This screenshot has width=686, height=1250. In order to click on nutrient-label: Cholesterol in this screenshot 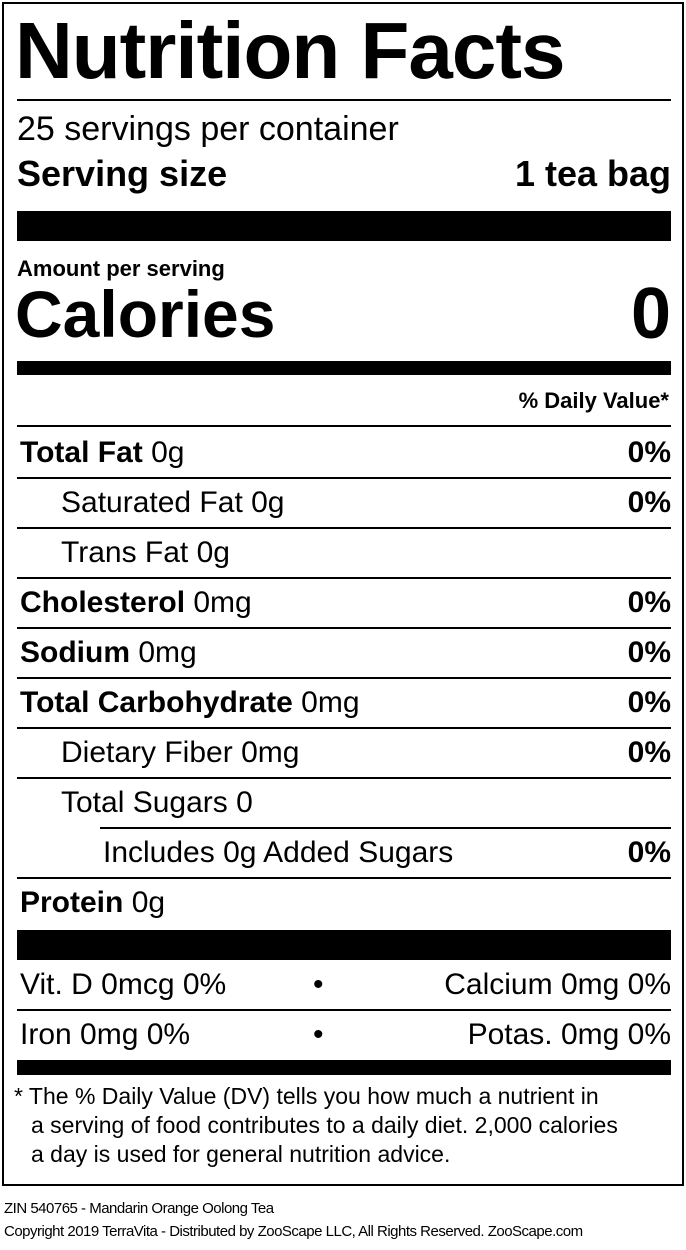, I will do `click(103, 602)`.